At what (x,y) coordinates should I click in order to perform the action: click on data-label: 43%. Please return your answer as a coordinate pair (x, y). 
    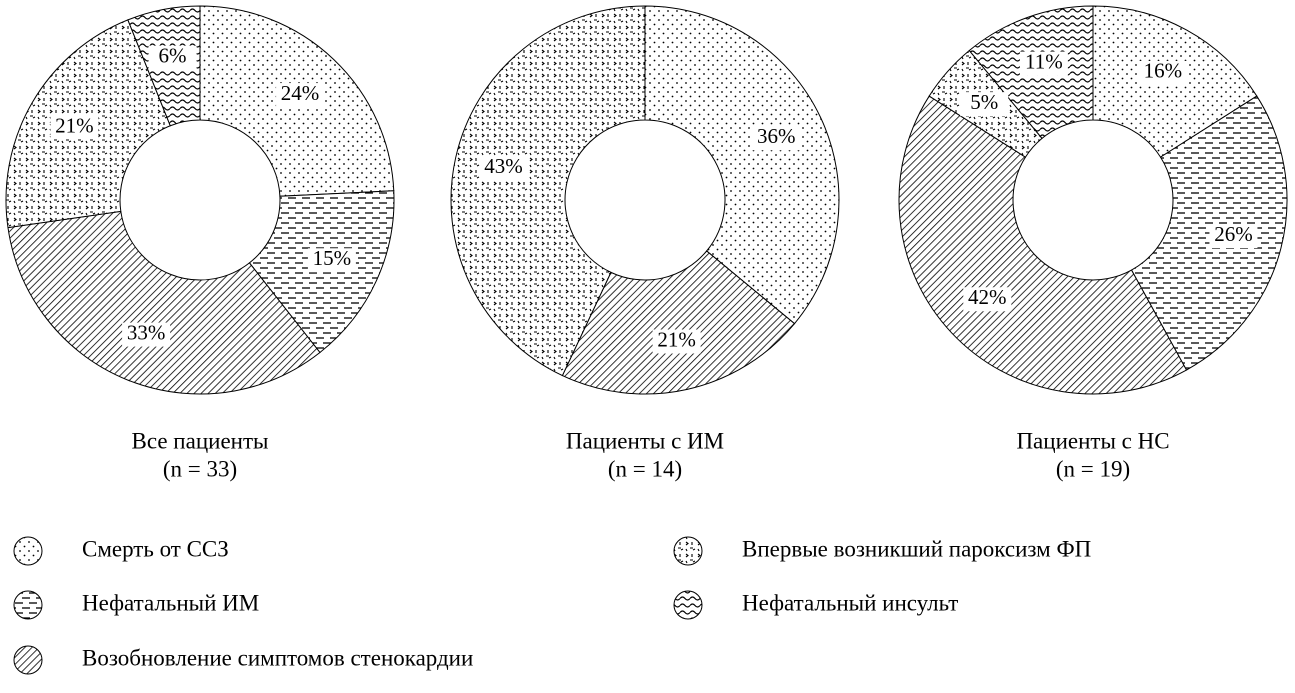
    Looking at the image, I should click on (503, 166).